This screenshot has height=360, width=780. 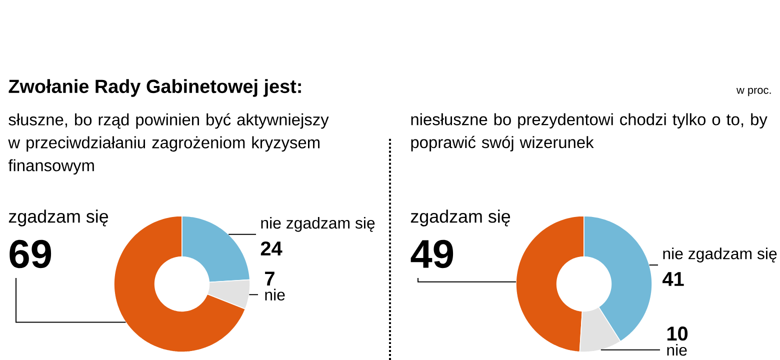 I want to click on data-label: 10, so click(x=677, y=333).